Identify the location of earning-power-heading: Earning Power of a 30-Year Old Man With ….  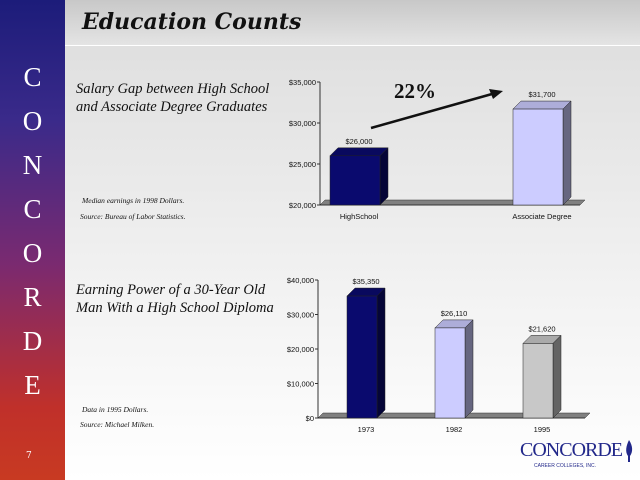
(175, 299).